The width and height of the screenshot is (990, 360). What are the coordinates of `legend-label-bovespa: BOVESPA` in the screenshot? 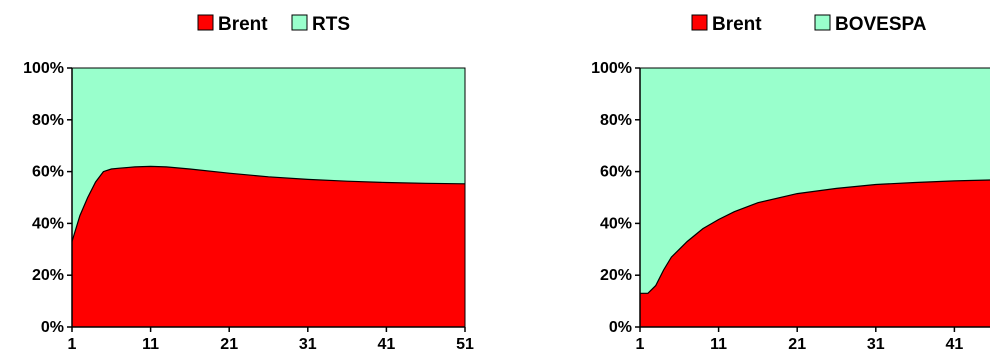 It's located at (881, 24).